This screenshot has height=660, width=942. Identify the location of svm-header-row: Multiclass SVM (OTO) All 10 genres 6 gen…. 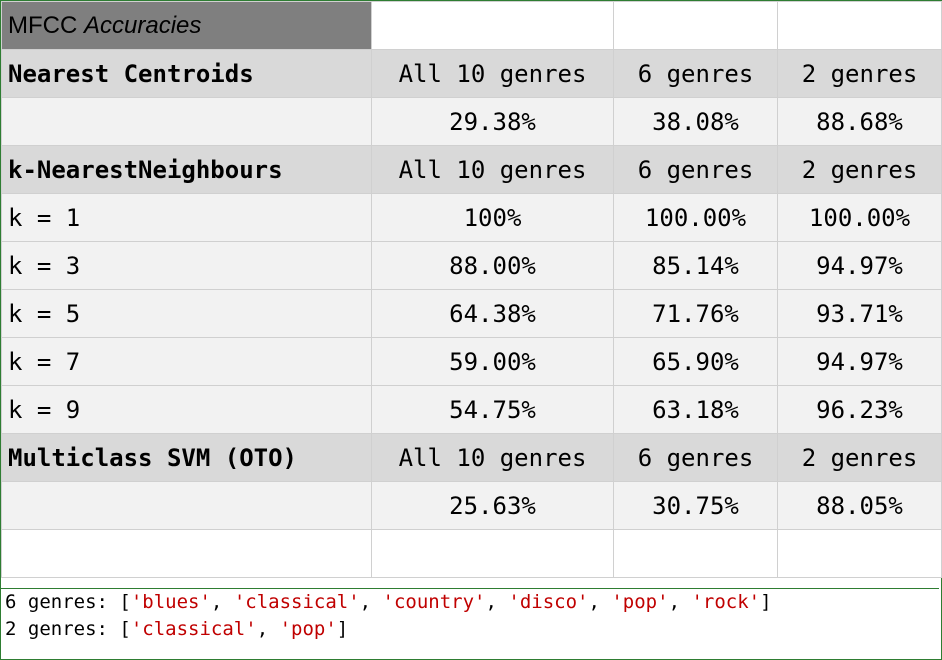
(471, 457).